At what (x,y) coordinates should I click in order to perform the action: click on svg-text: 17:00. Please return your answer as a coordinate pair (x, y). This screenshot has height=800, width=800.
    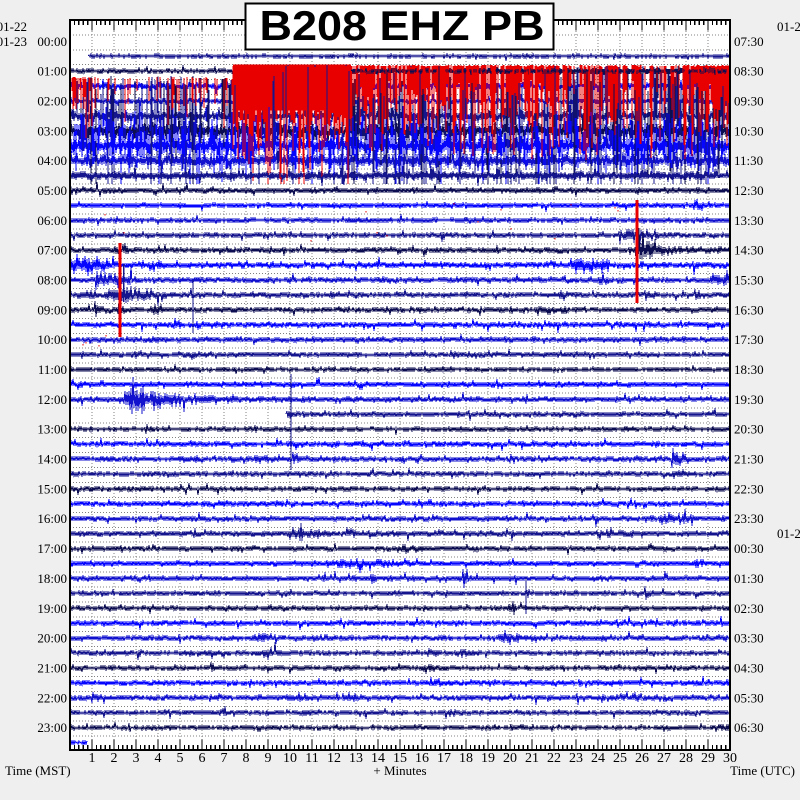
    Looking at the image, I should click on (52, 548).